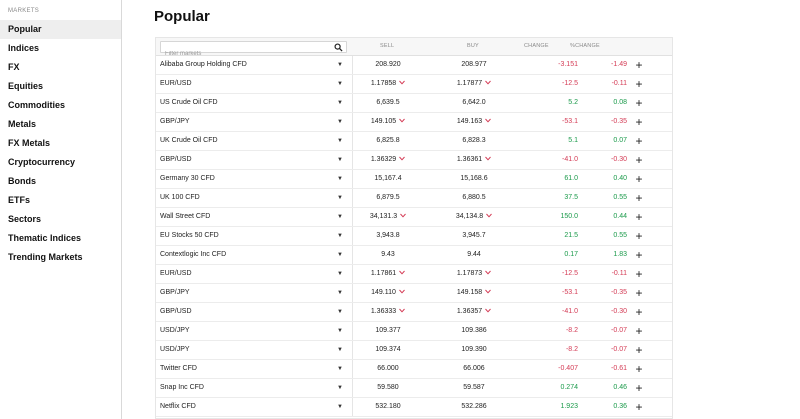  I want to click on market-name: Germany 30 CFD, so click(187, 178).